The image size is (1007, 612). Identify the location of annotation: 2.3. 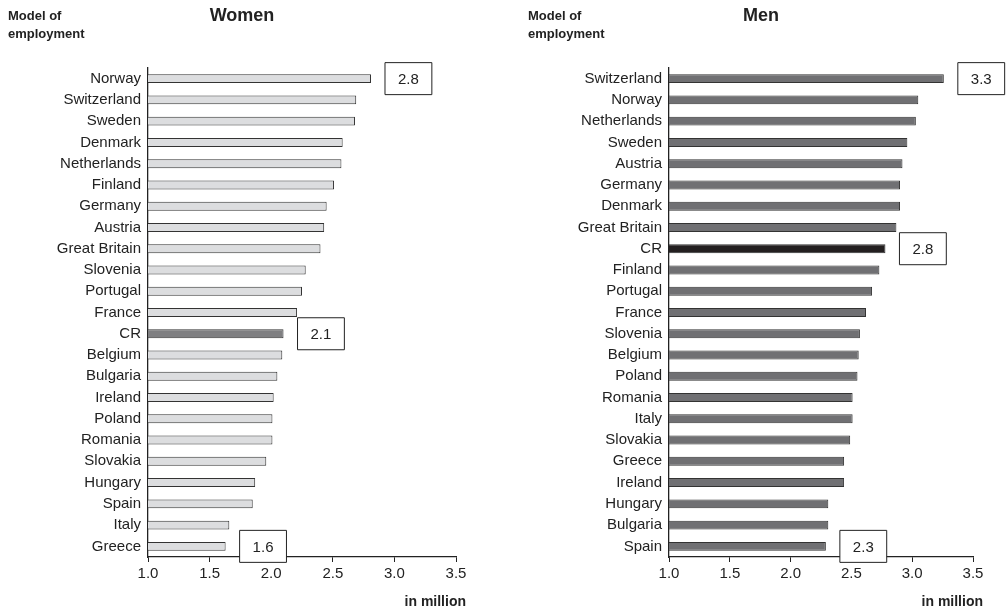
(863, 546).